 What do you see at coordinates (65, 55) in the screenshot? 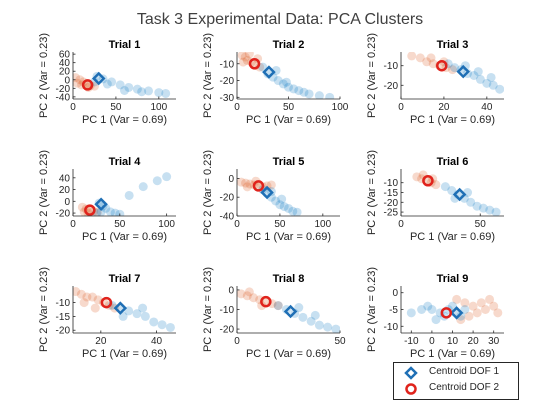
I see `y-tick-label: 60` at bounding box center [65, 55].